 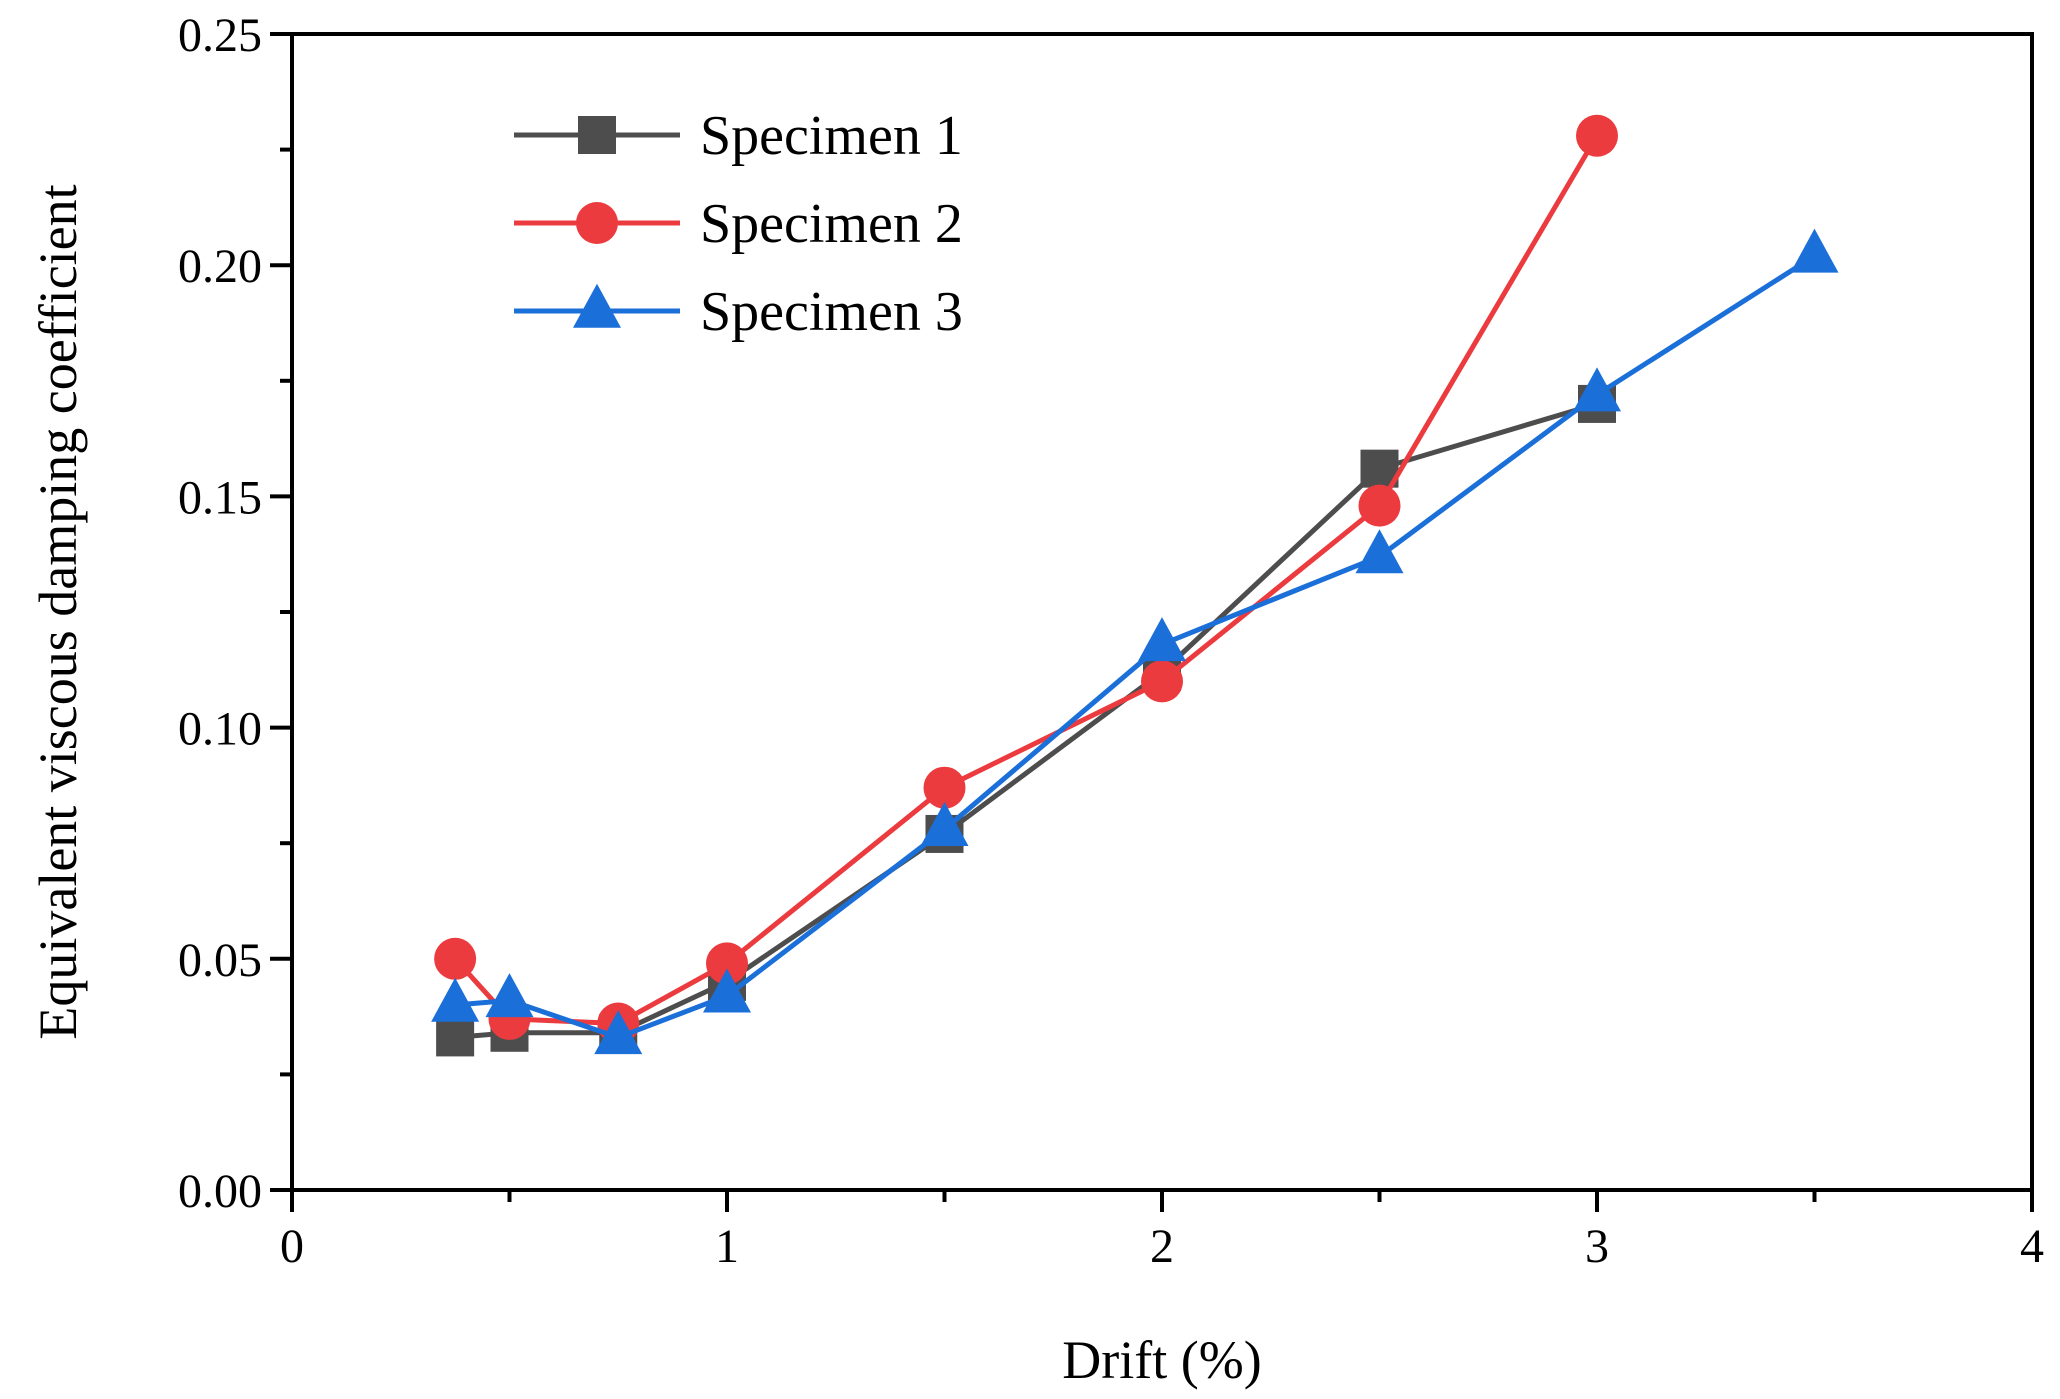 What do you see at coordinates (292, 1246) in the screenshot?
I see `x-tick-label: 0` at bounding box center [292, 1246].